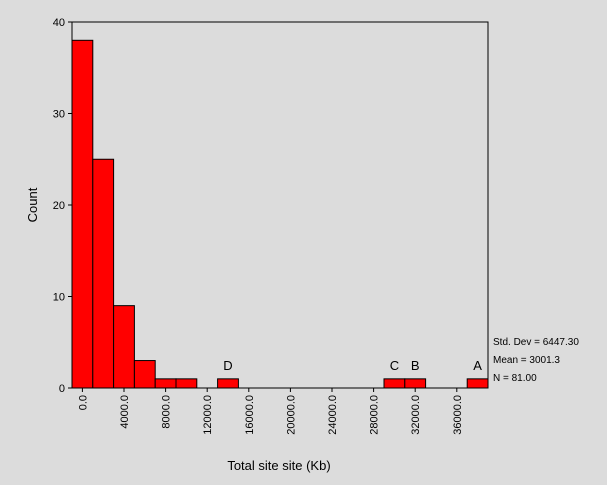  I want to click on y-axis-title: Count, so click(32, 204).